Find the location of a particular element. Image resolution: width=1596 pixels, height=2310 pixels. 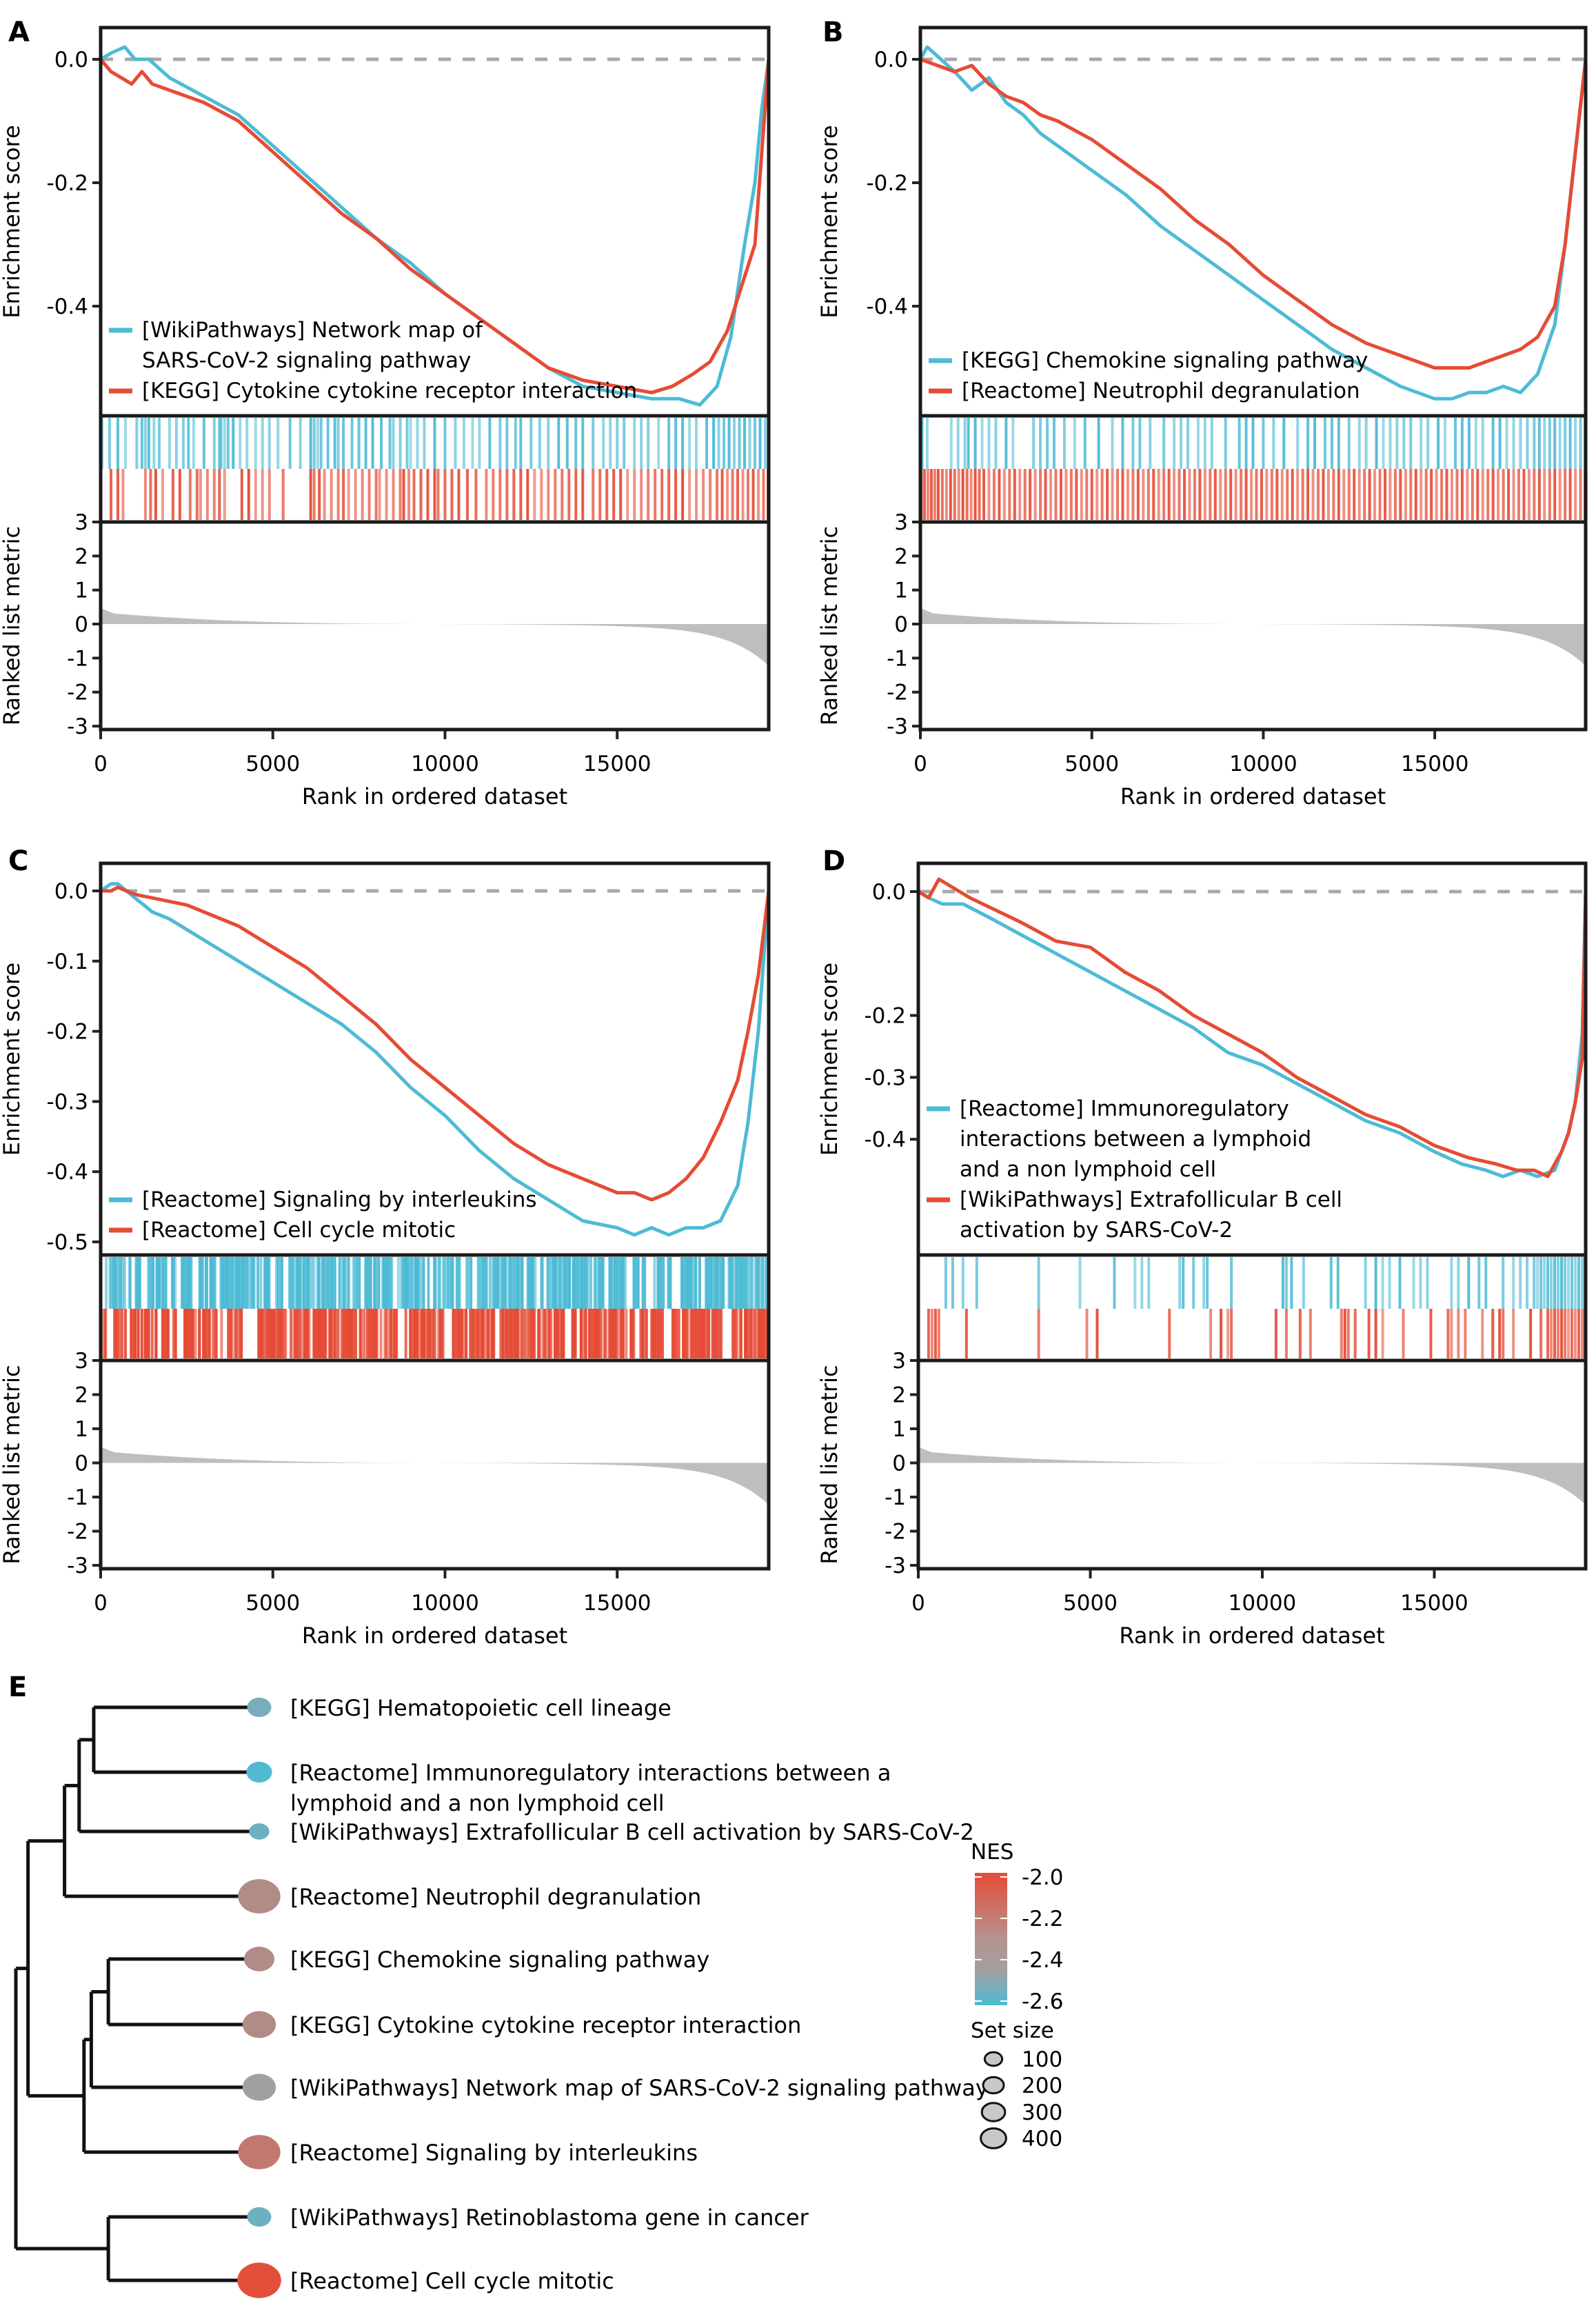

legend-entry: and a non lymphoid cell is located at coordinates (1088, 1170).